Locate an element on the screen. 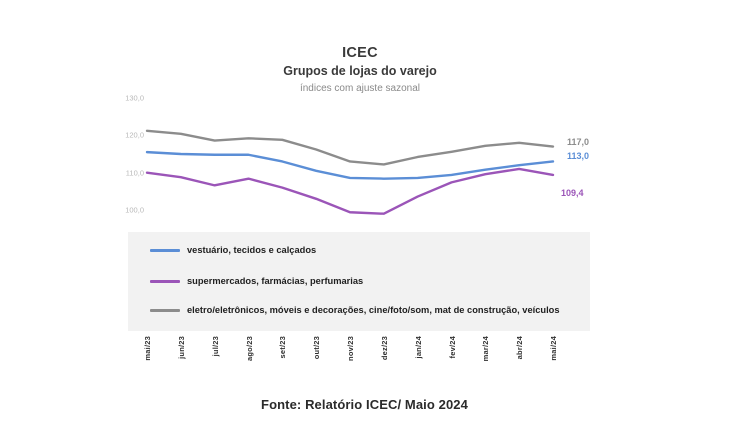 This screenshot has height=439, width=729. legend-label: supermercados, farmácias, perfumarias is located at coordinates (275, 281).